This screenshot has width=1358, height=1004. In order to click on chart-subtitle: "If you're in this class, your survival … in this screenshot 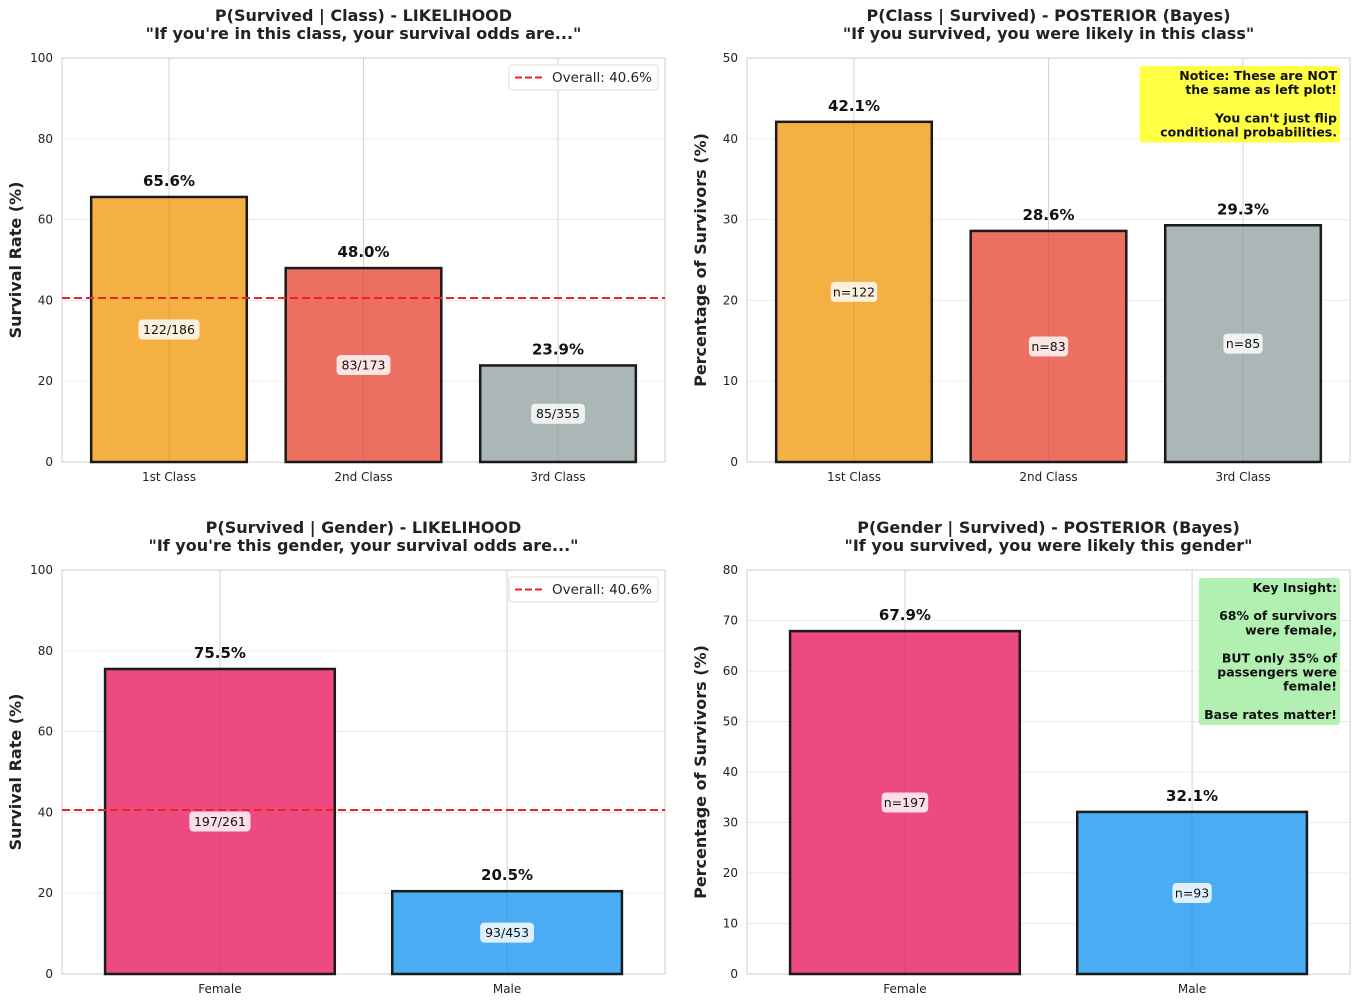, I will do `click(364, 33)`.